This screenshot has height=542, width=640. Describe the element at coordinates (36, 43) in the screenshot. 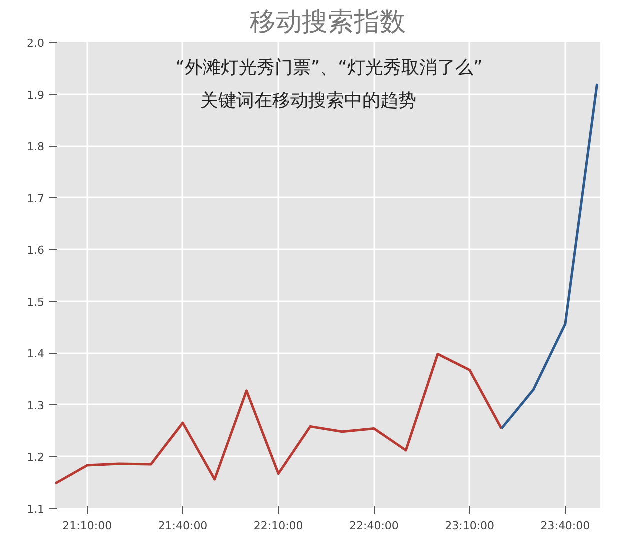

I see `y-tick-label: 2.0` at that location.